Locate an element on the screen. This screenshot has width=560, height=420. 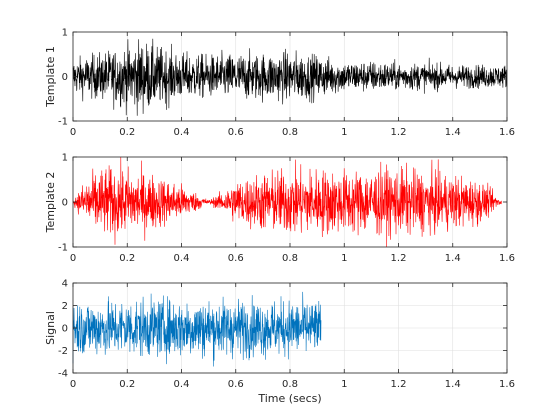
y-axis-label: Template 1 is located at coordinates (50, 77).